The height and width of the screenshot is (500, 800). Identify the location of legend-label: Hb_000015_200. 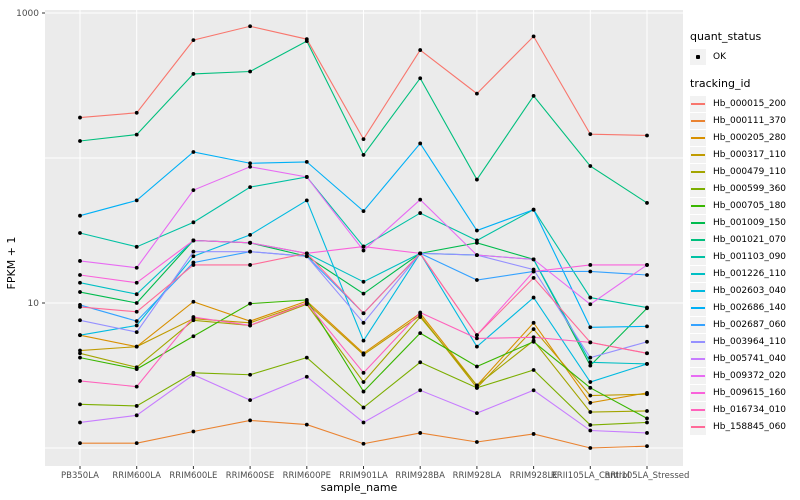
(750, 103).